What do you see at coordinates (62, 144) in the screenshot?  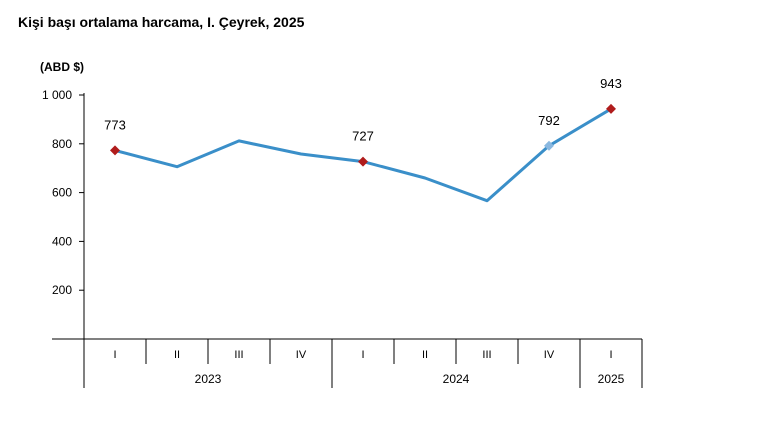 I see `y-tick-label: 800` at bounding box center [62, 144].